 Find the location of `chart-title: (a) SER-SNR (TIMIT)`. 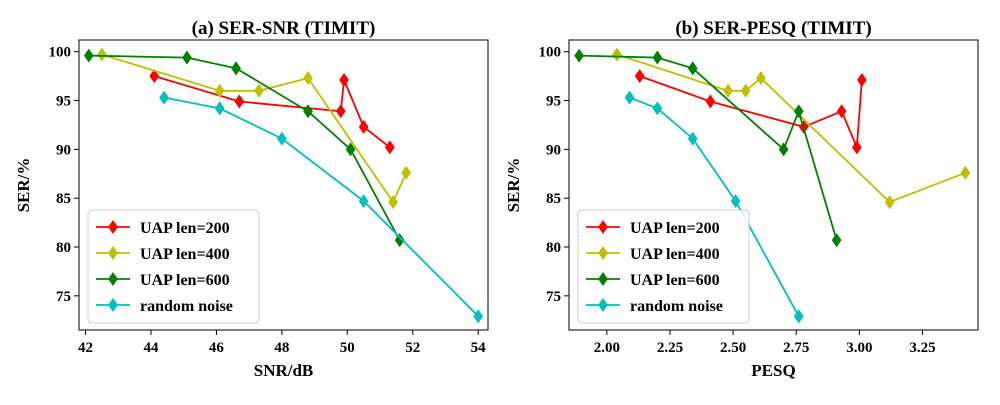

chart-title: (a) SER-SNR (TIMIT) is located at coordinates (284, 28).